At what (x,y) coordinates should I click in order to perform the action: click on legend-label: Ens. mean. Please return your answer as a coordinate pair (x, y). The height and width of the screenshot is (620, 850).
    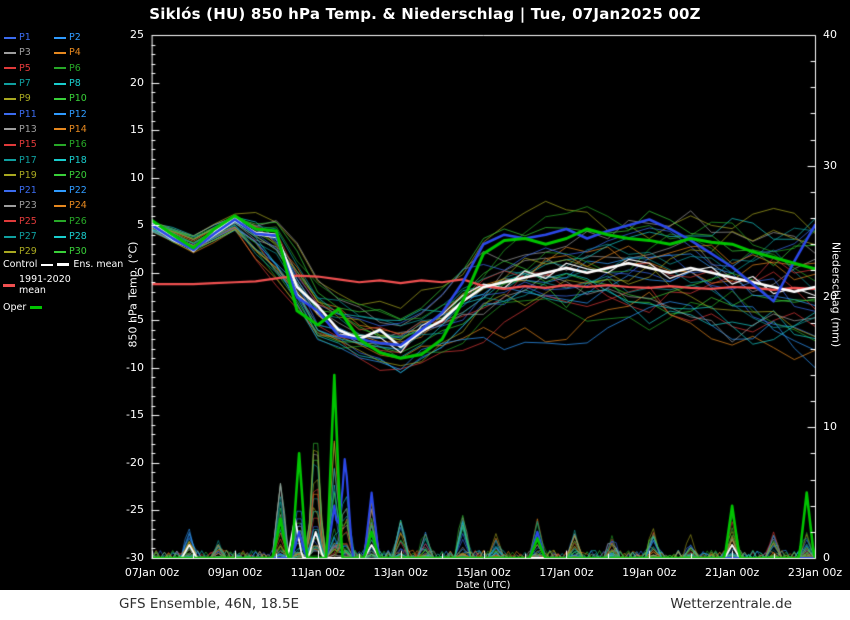
    Looking at the image, I should click on (98, 264).